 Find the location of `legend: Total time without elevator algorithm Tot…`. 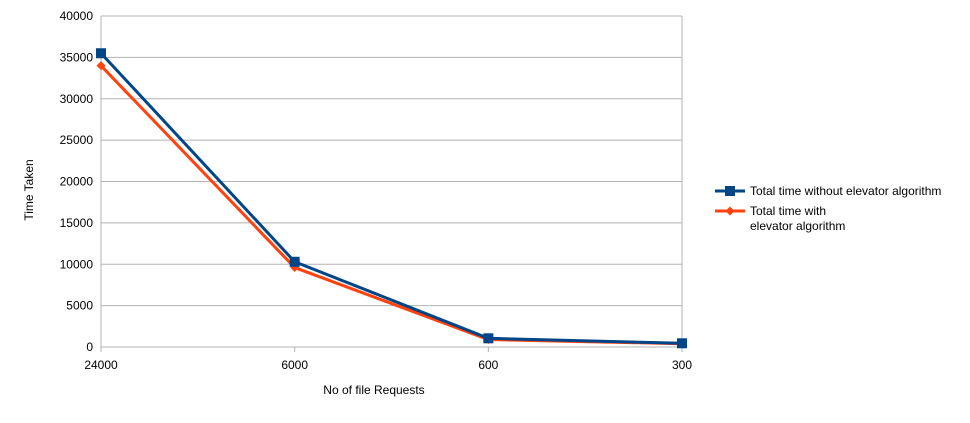

legend: Total time without elevator algorithm Tot… is located at coordinates (828, 208).